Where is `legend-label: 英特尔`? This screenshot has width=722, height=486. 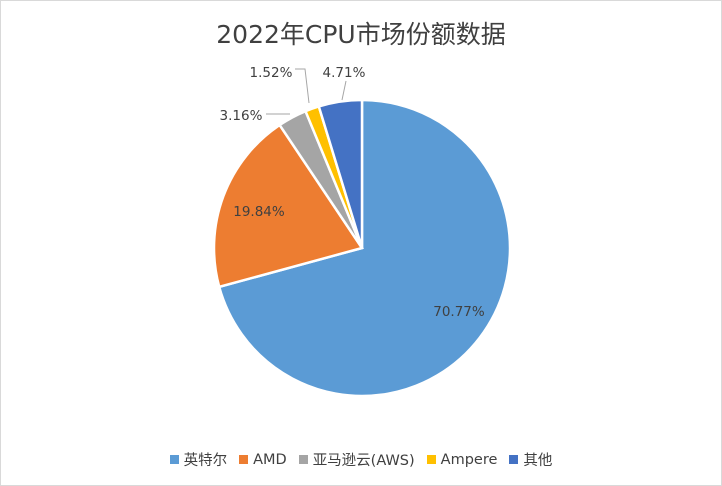
legend-label: 英特尔 is located at coordinates (205, 461).